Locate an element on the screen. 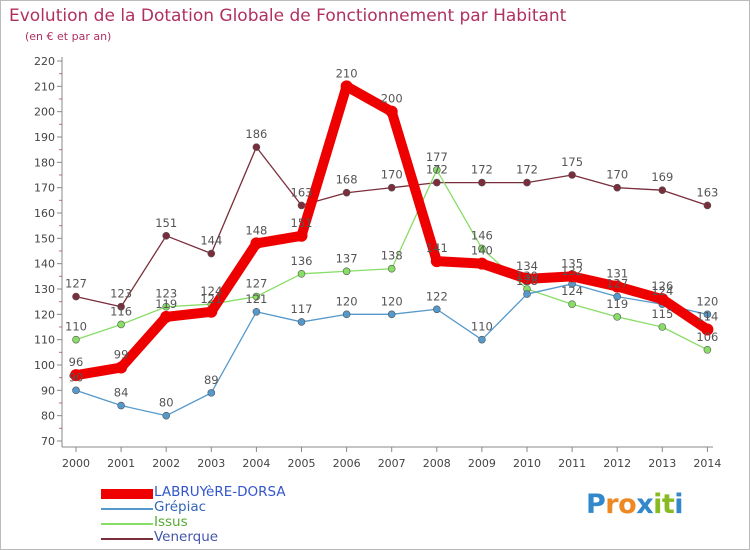  data-label: 115 is located at coordinates (662, 314).